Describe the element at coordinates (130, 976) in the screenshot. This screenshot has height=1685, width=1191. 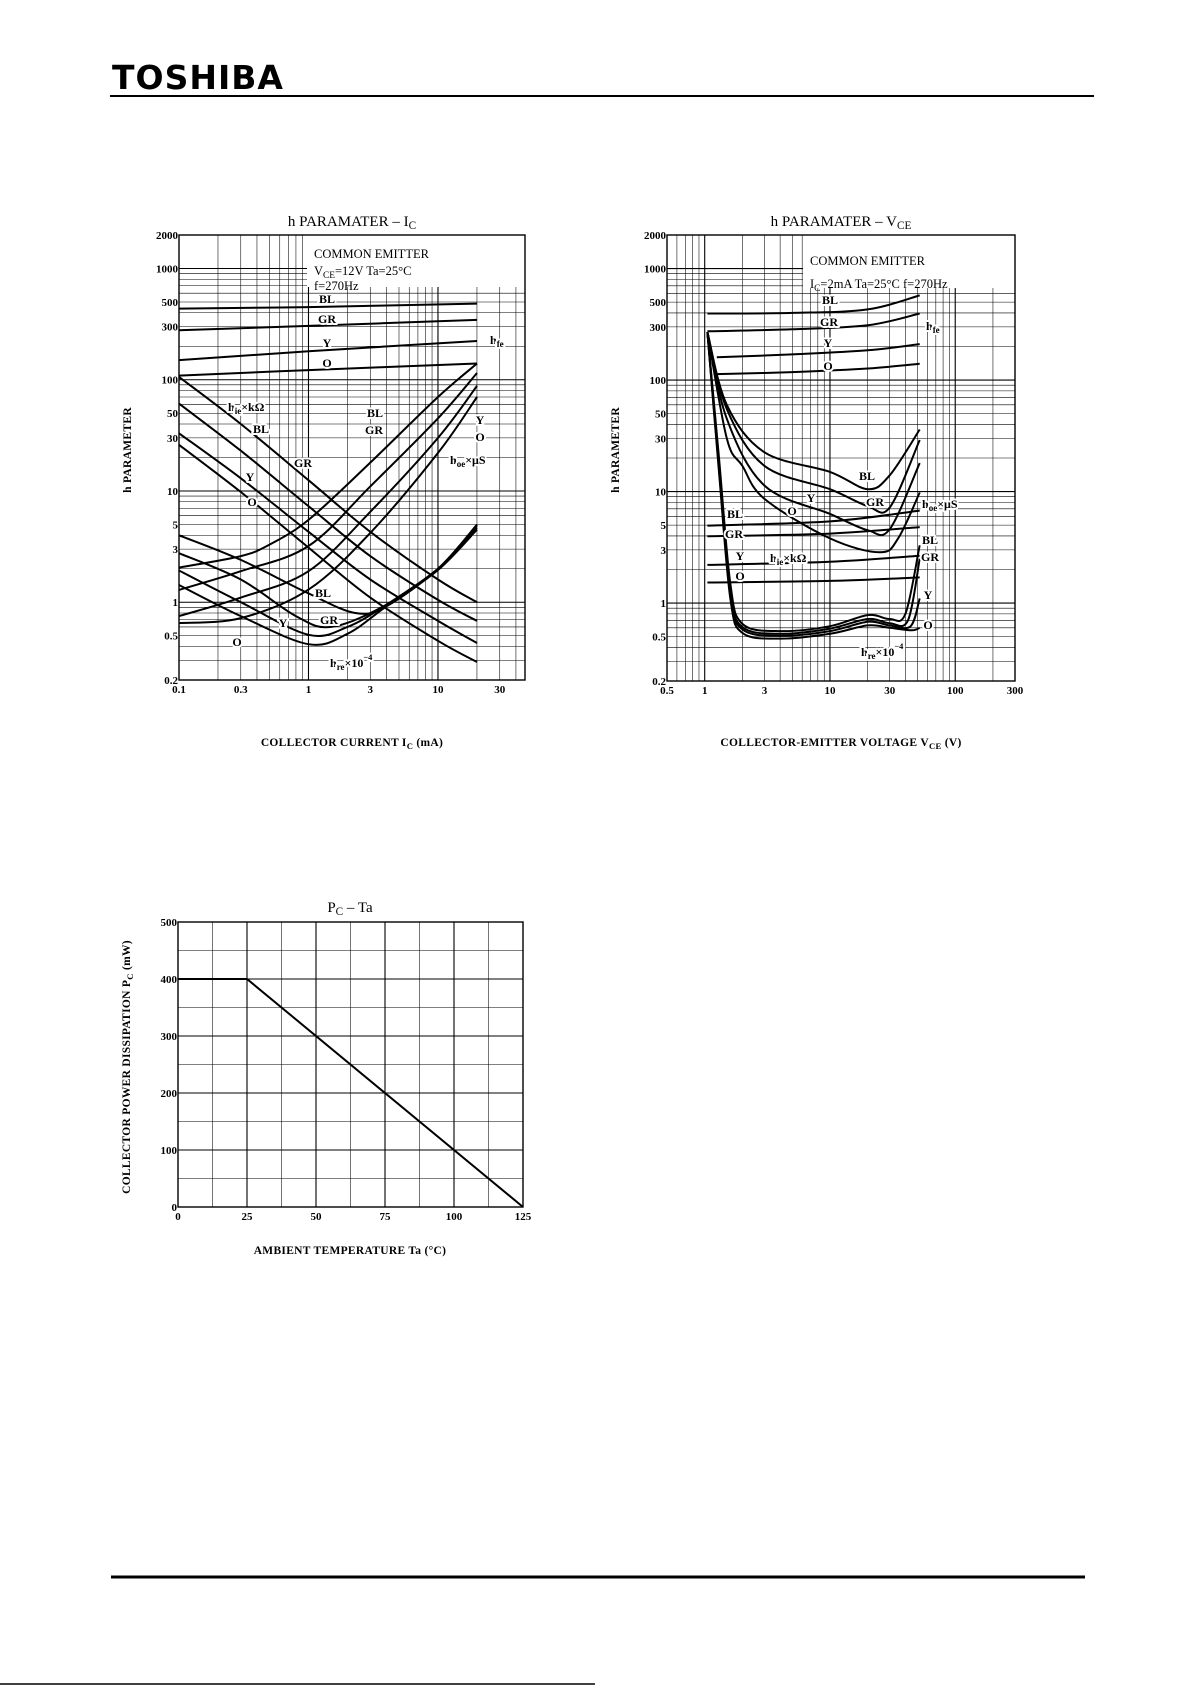
I see `y-axis-label-sub: C` at that location.